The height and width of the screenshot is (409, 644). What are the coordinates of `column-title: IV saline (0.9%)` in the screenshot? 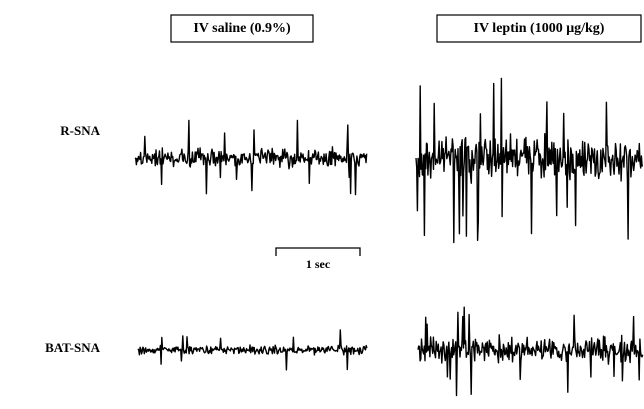 It's located at (242, 28).